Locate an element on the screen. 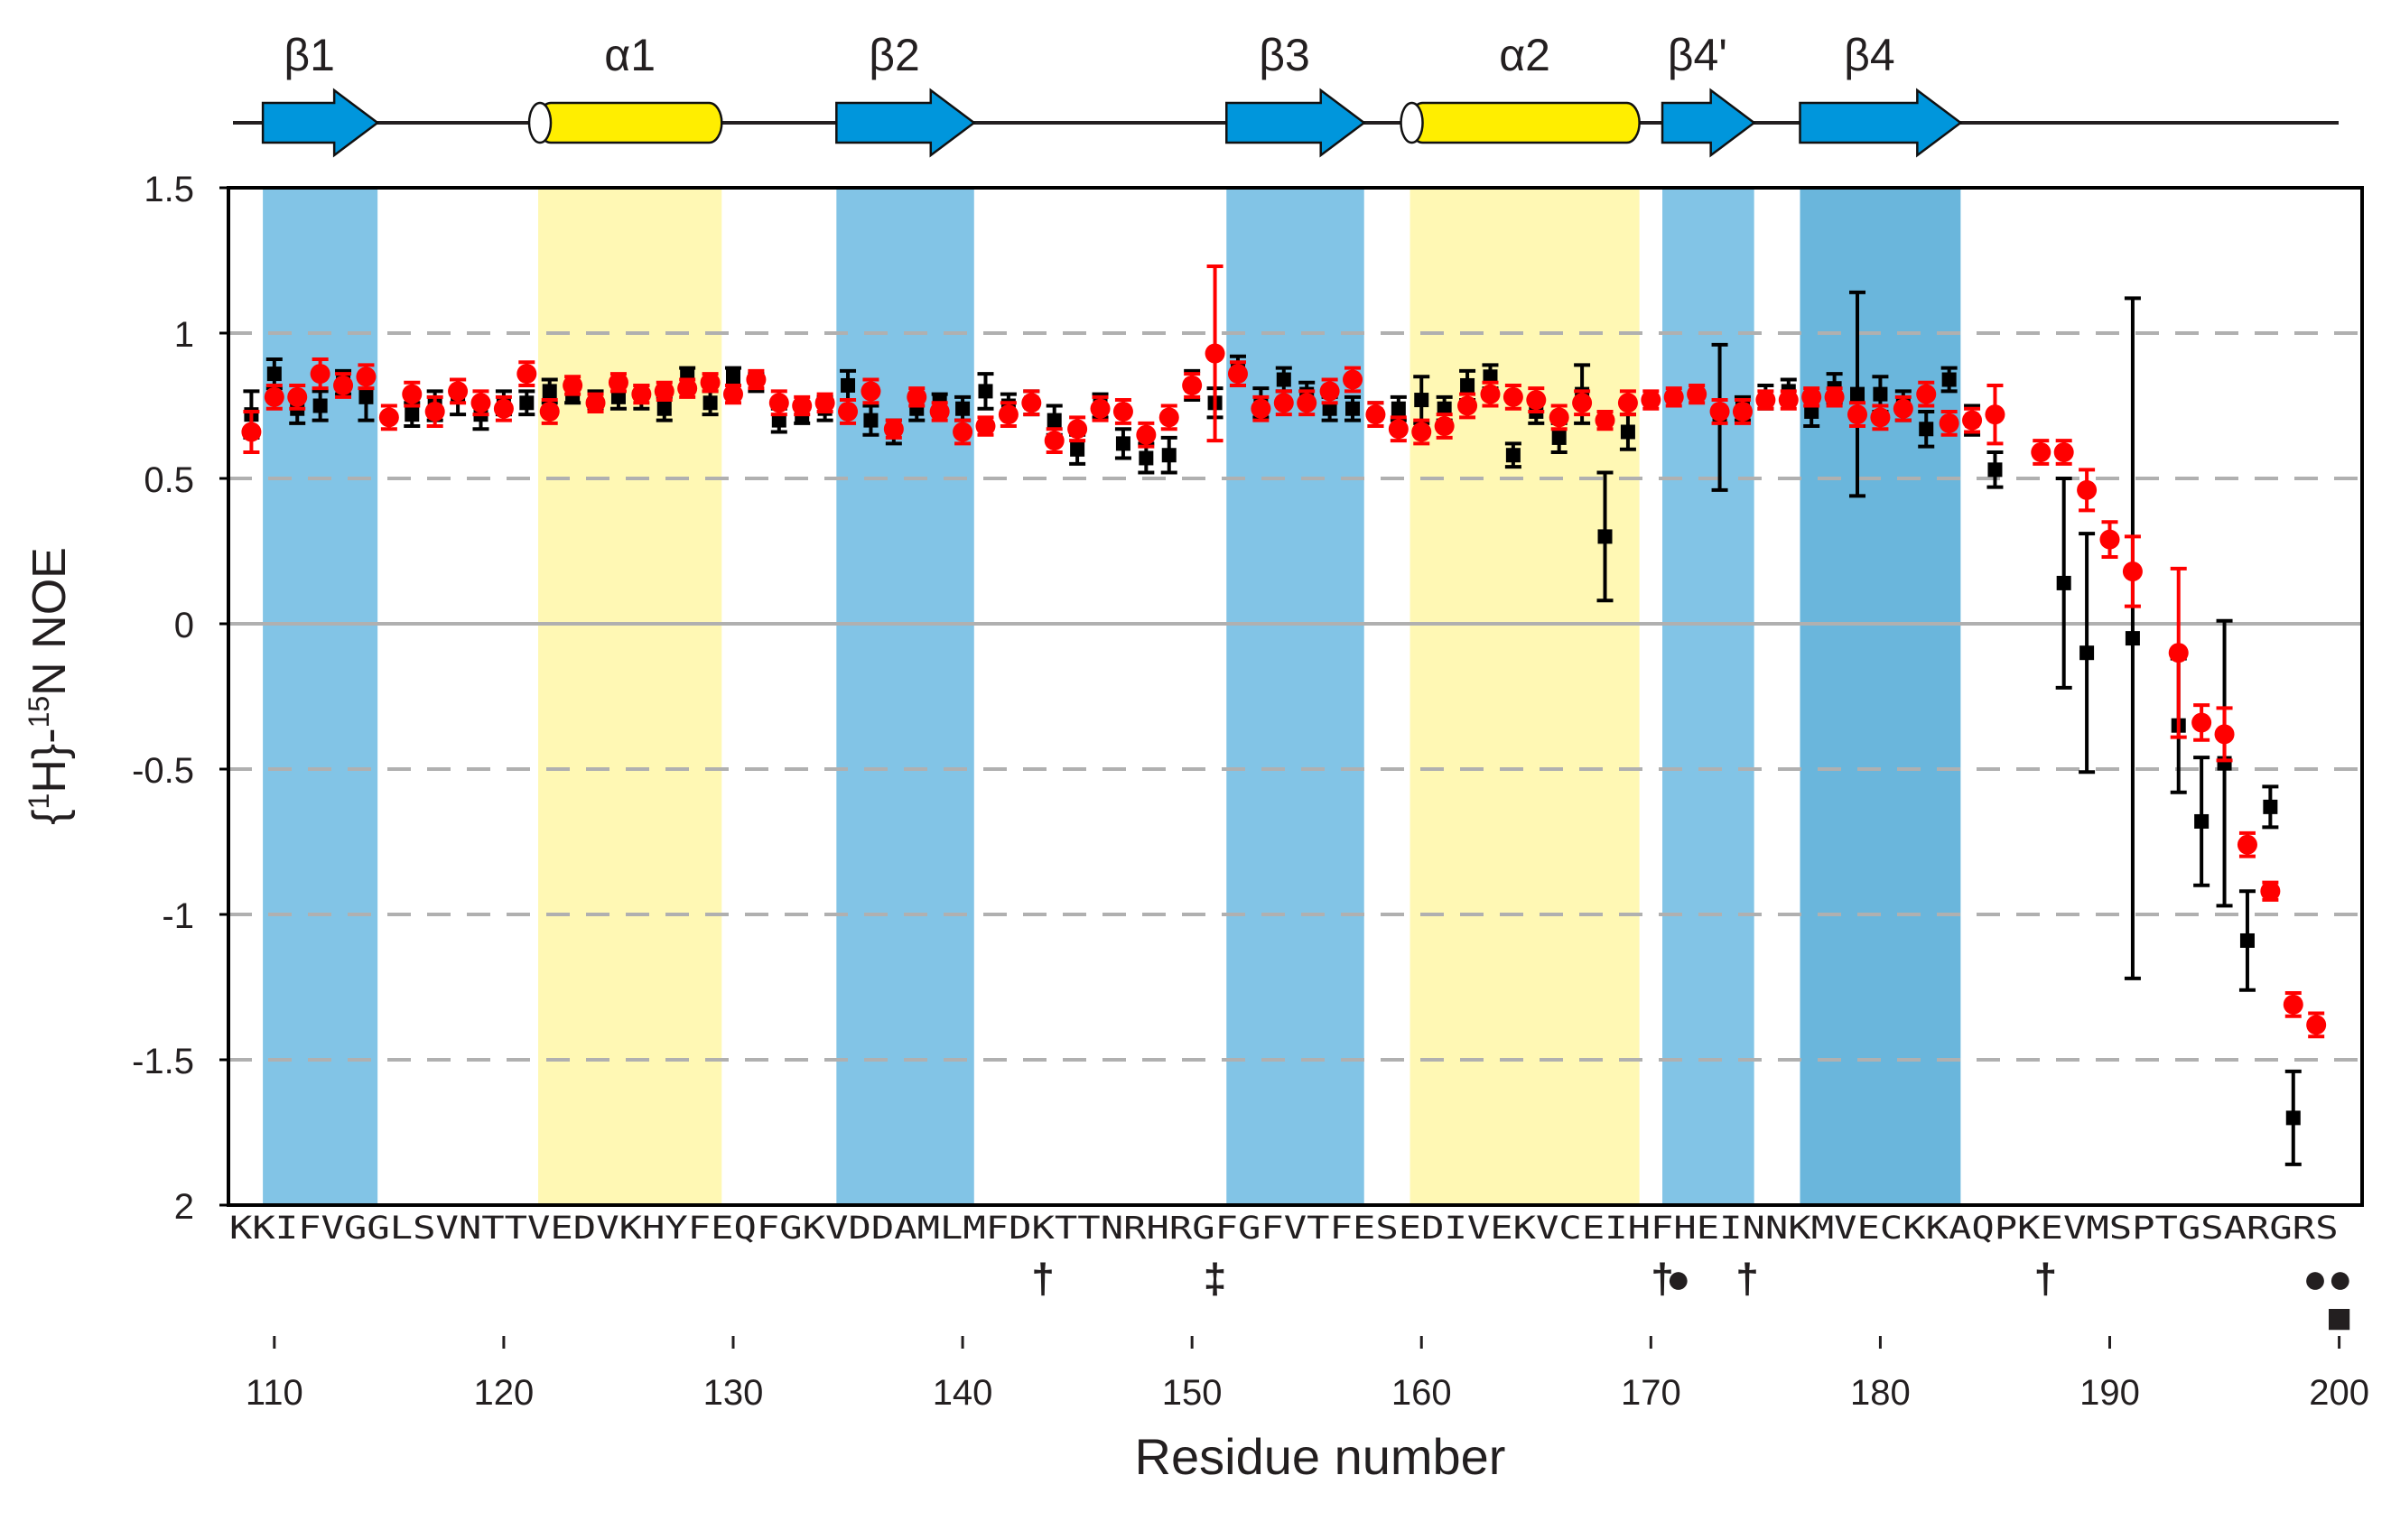 The height and width of the screenshot is (1540, 2391). y-tick-label-2: 0.5 is located at coordinates (169, 480).